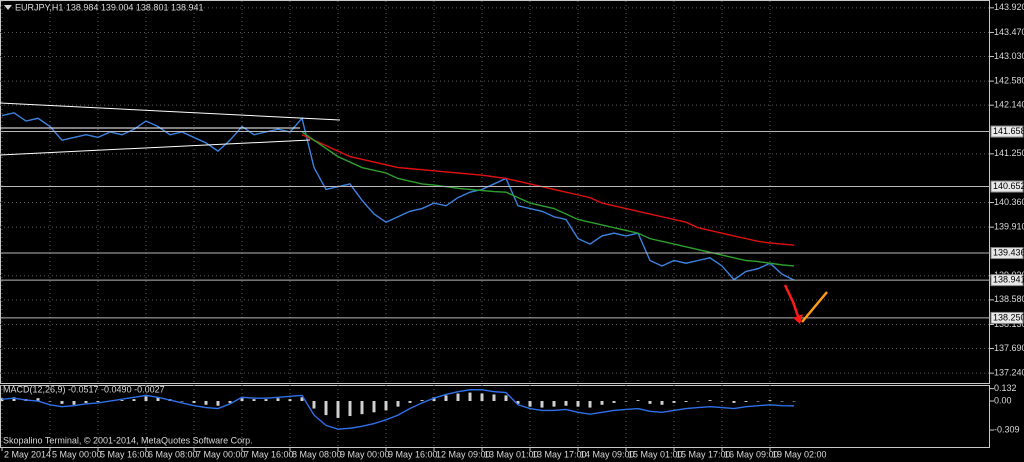 Image resolution: width=1024 pixels, height=462 pixels. Describe the element at coordinates (173, 454) in the screenshot. I see `x-tick-label: 6 May 08:00` at that location.